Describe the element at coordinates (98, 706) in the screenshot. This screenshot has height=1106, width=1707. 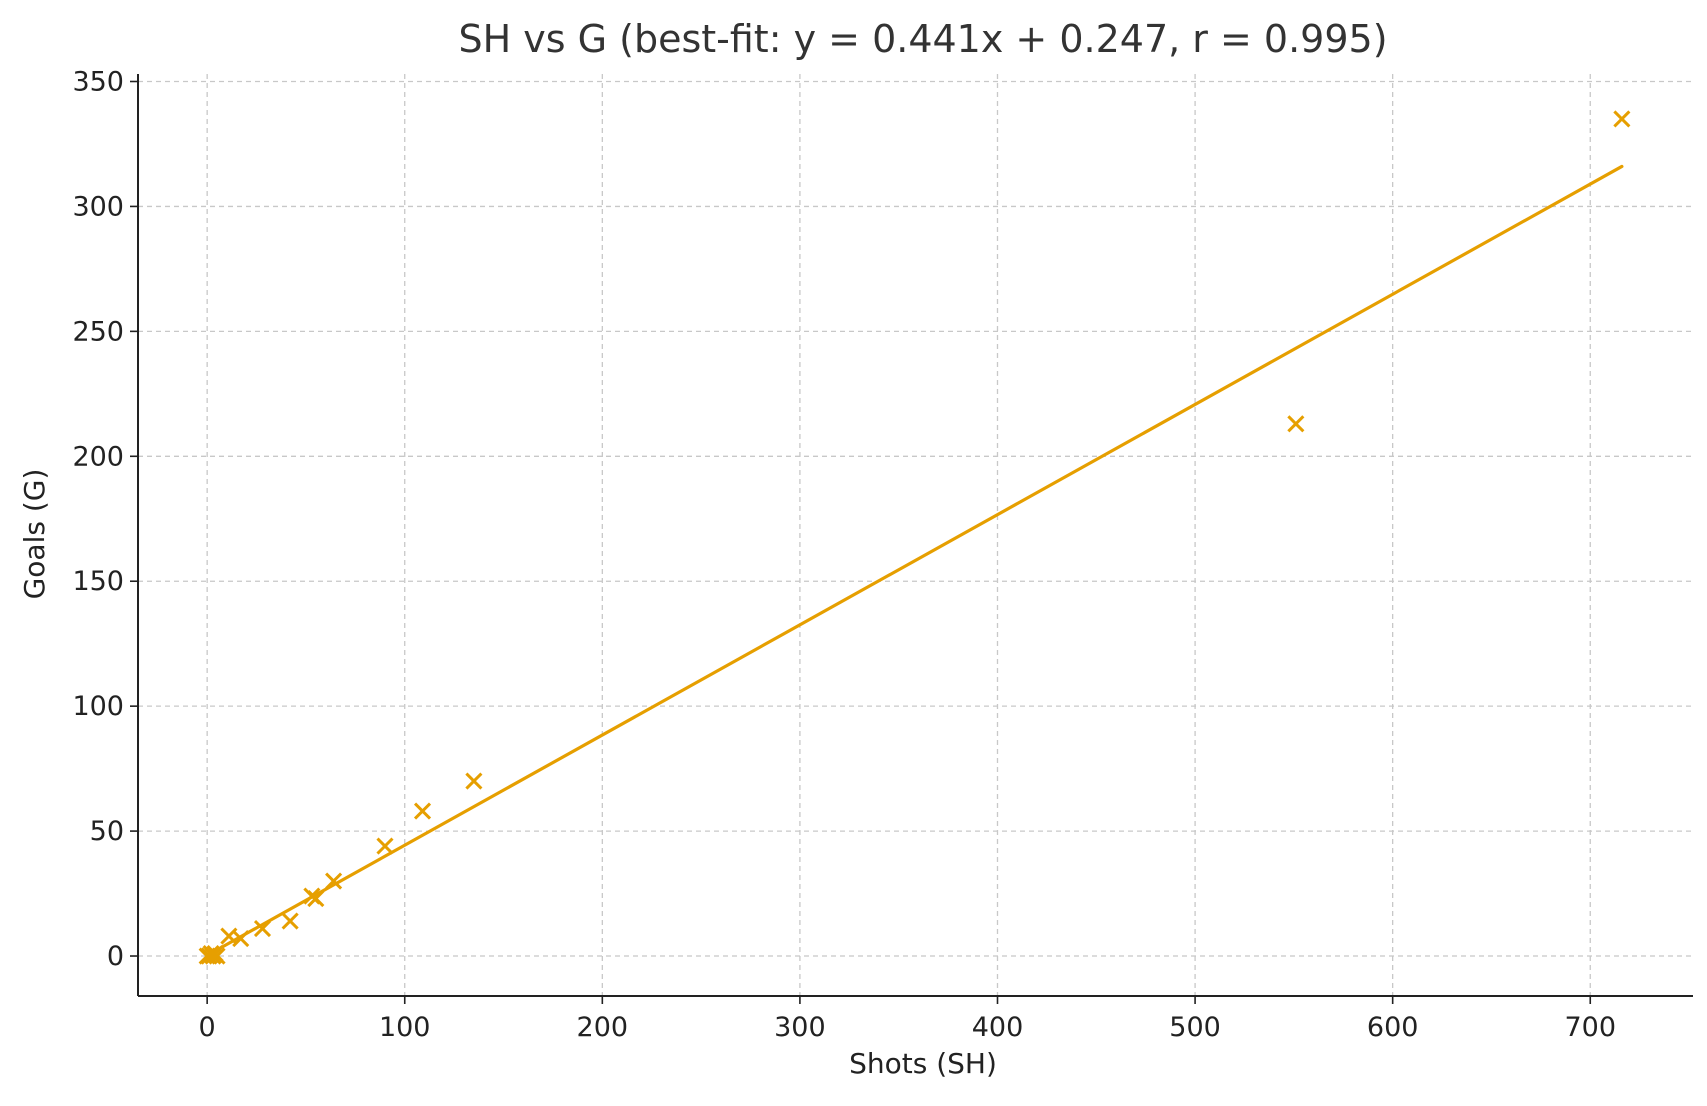
I see `y-tick-label: 100` at that location.